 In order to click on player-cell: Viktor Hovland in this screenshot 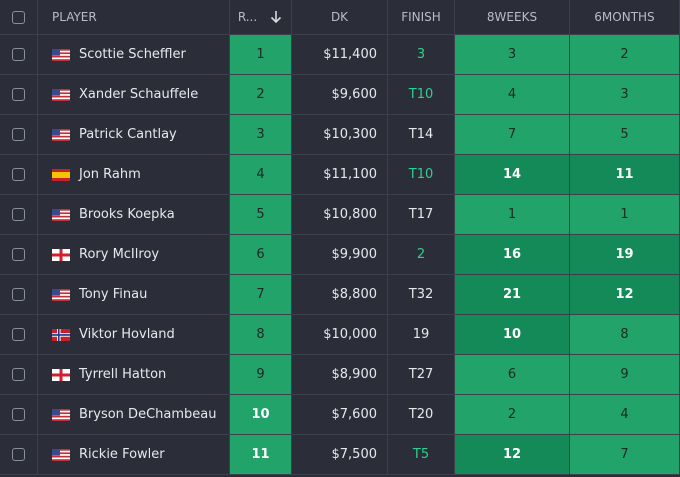, I will do `click(134, 335)`.